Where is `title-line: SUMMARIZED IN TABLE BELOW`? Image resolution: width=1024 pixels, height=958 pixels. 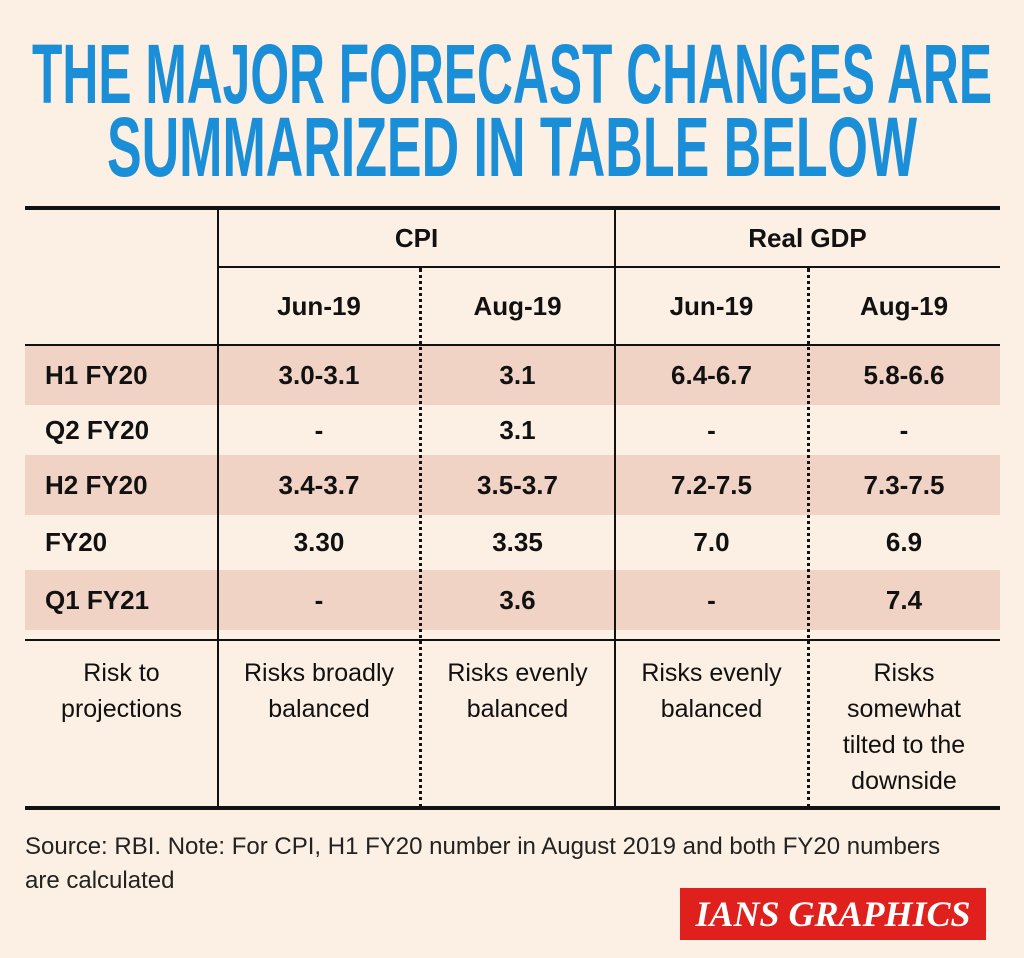 title-line: SUMMARIZED IN TABLE BELOW is located at coordinates (512, 147).